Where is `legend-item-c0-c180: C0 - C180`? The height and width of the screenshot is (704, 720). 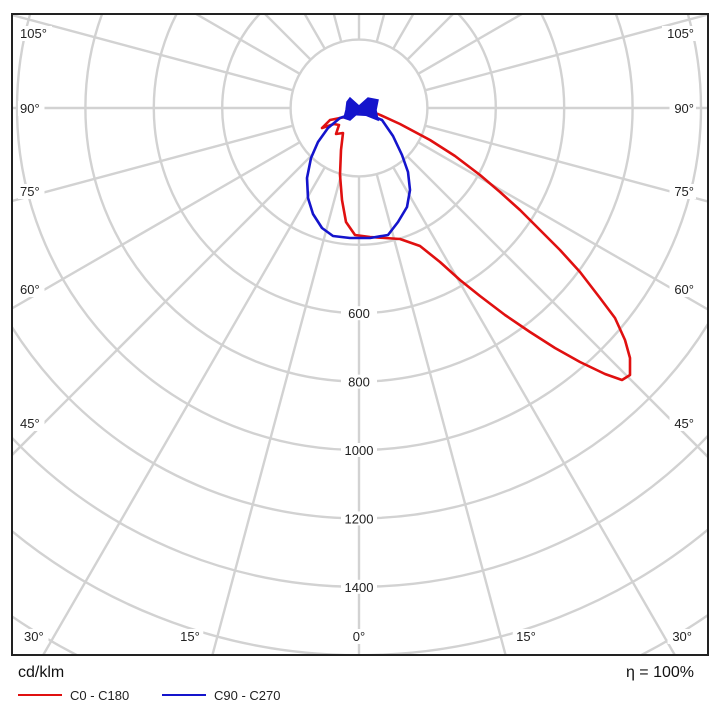
legend-item-c0-c180: C0 - C180 is located at coordinates (74, 695).